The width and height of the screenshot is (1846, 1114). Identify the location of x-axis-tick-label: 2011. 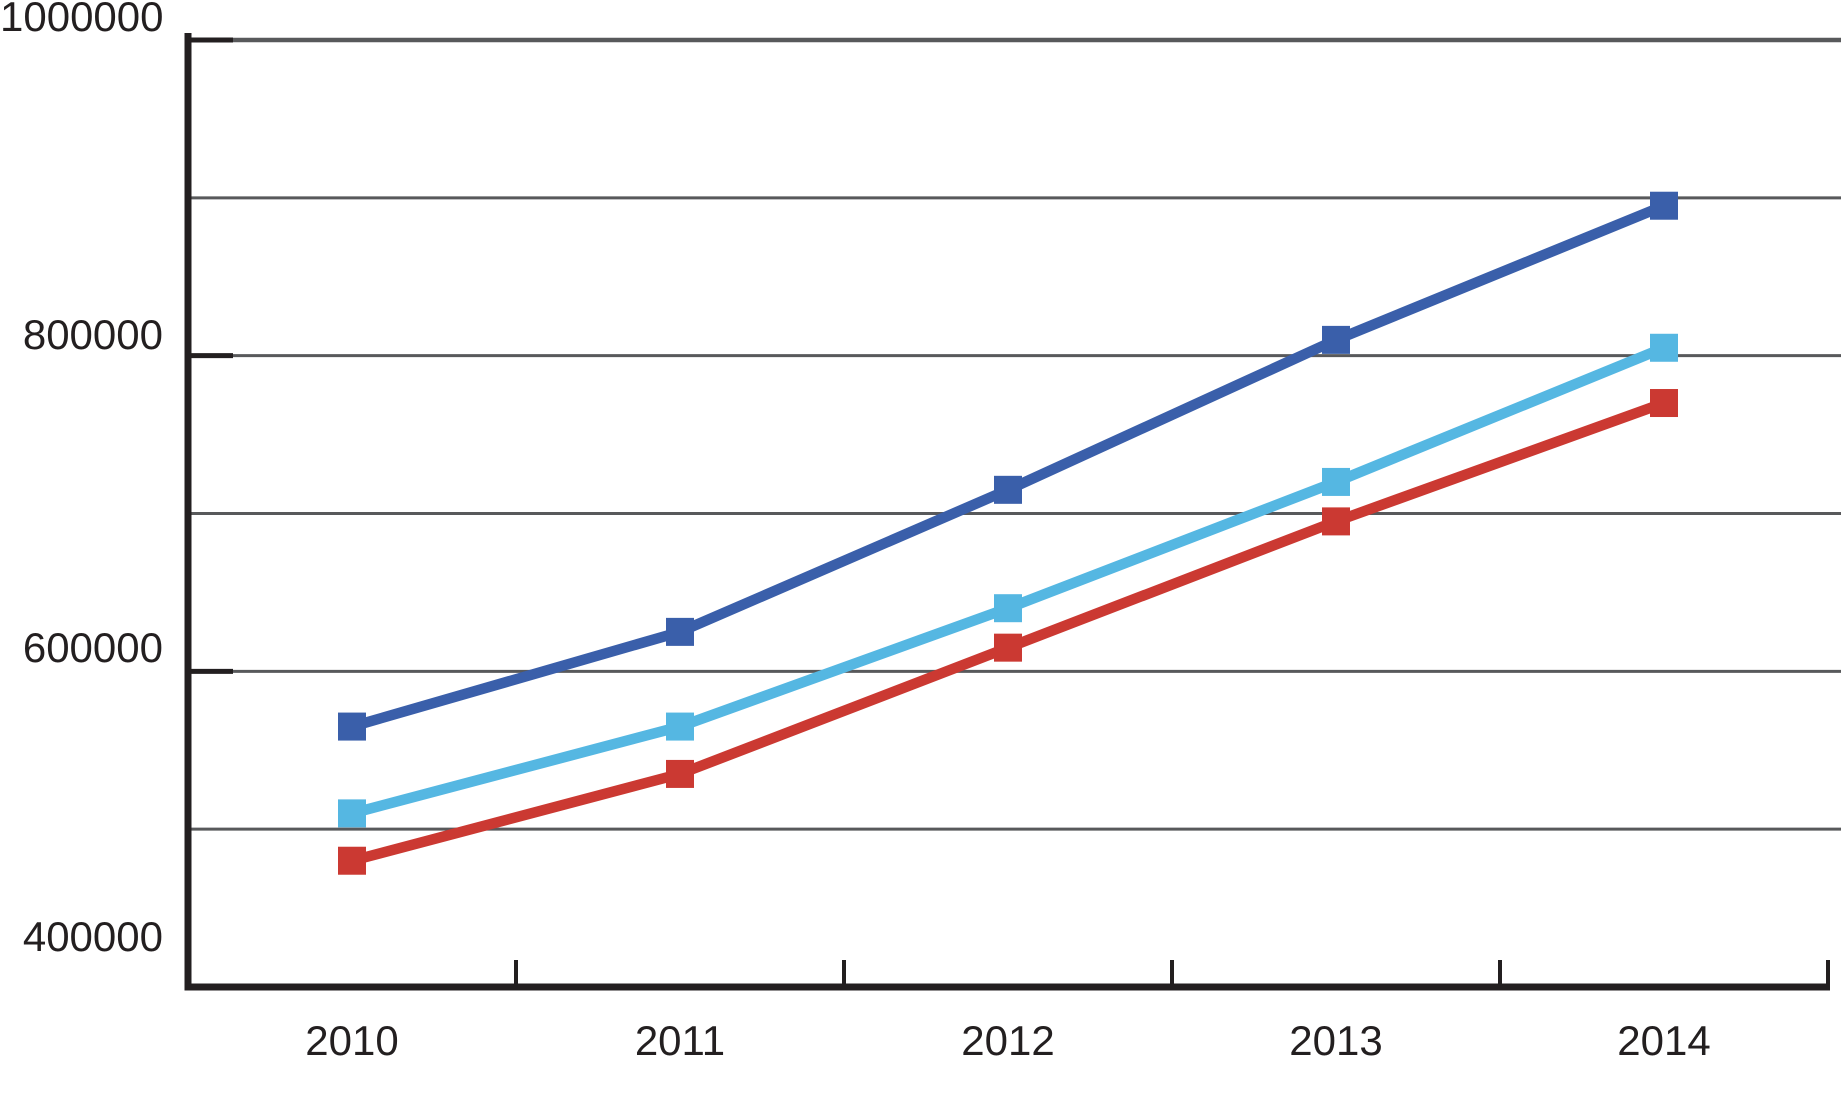
(680, 1040).